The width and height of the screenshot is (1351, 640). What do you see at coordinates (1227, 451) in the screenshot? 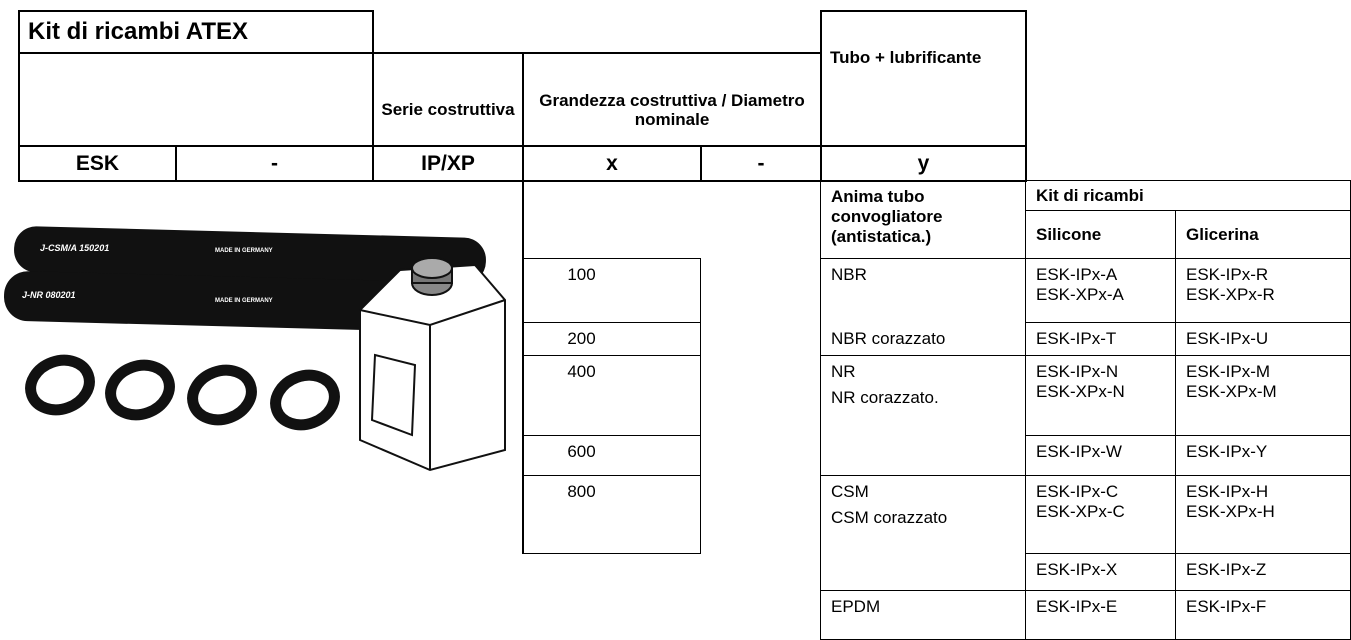
I see `kit-code: ESK-IPx-Y` at bounding box center [1227, 451].